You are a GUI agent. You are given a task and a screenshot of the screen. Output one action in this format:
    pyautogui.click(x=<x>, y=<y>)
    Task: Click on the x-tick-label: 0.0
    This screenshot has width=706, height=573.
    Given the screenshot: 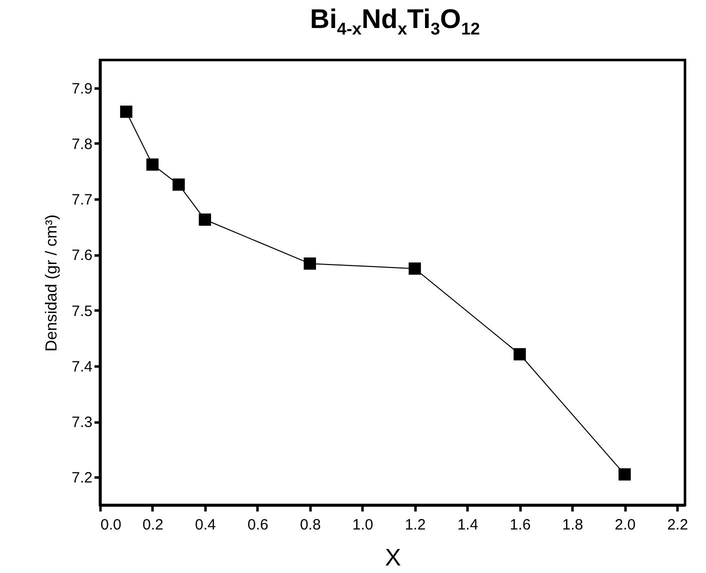 What is the action you would take?
    pyautogui.click(x=111, y=525)
    